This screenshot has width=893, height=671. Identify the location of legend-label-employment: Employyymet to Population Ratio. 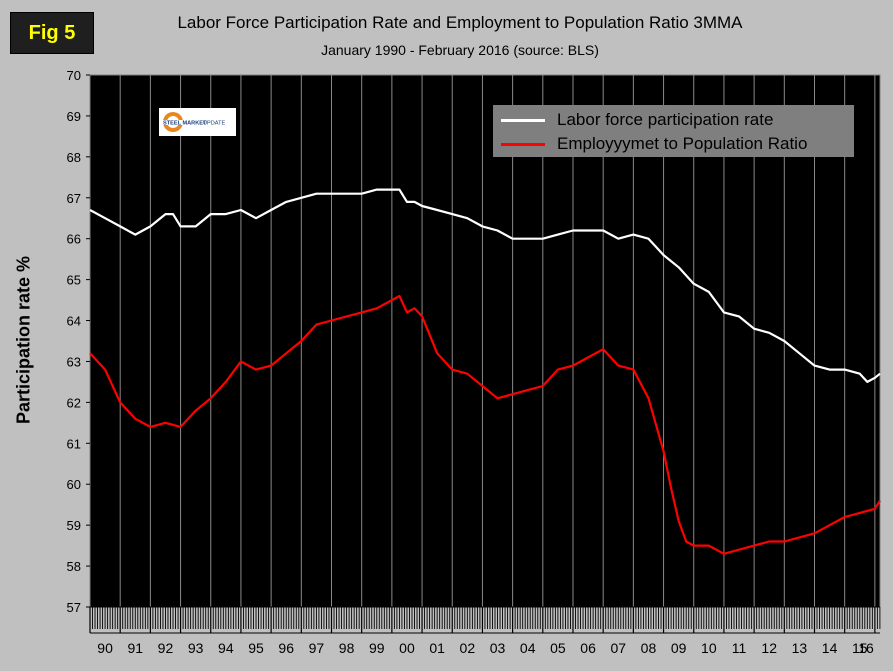
(682, 143).